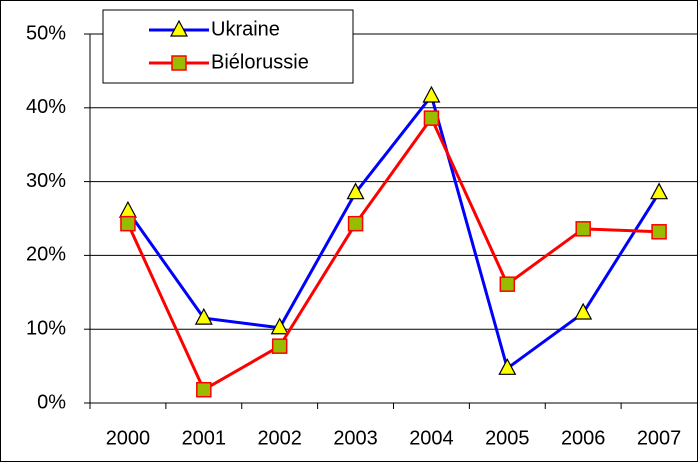 This screenshot has width=698, height=462. I want to click on y-tick-label: 20%, so click(46, 255).